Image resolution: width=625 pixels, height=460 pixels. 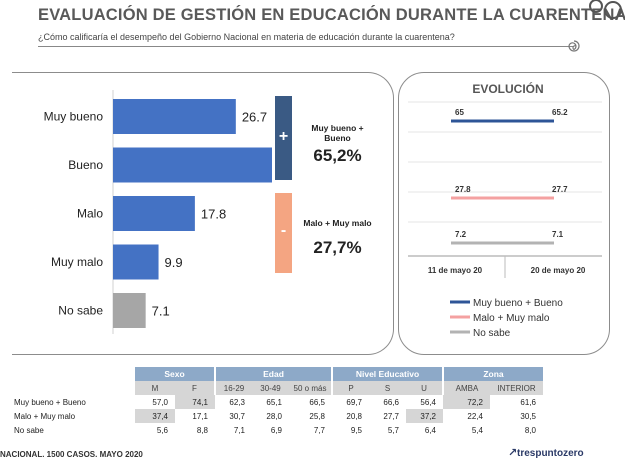 What do you see at coordinates (528, 402) in the screenshot?
I see `table-cell: 61,6` at bounding box center [528, 402].